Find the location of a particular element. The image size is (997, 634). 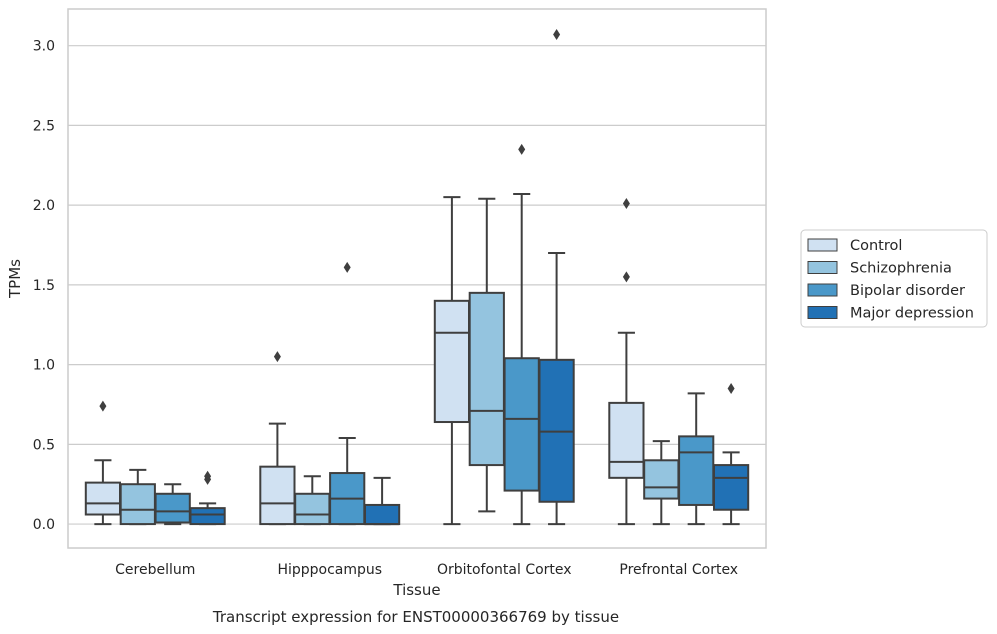

legend-frame is located at coordinates (894, 278).